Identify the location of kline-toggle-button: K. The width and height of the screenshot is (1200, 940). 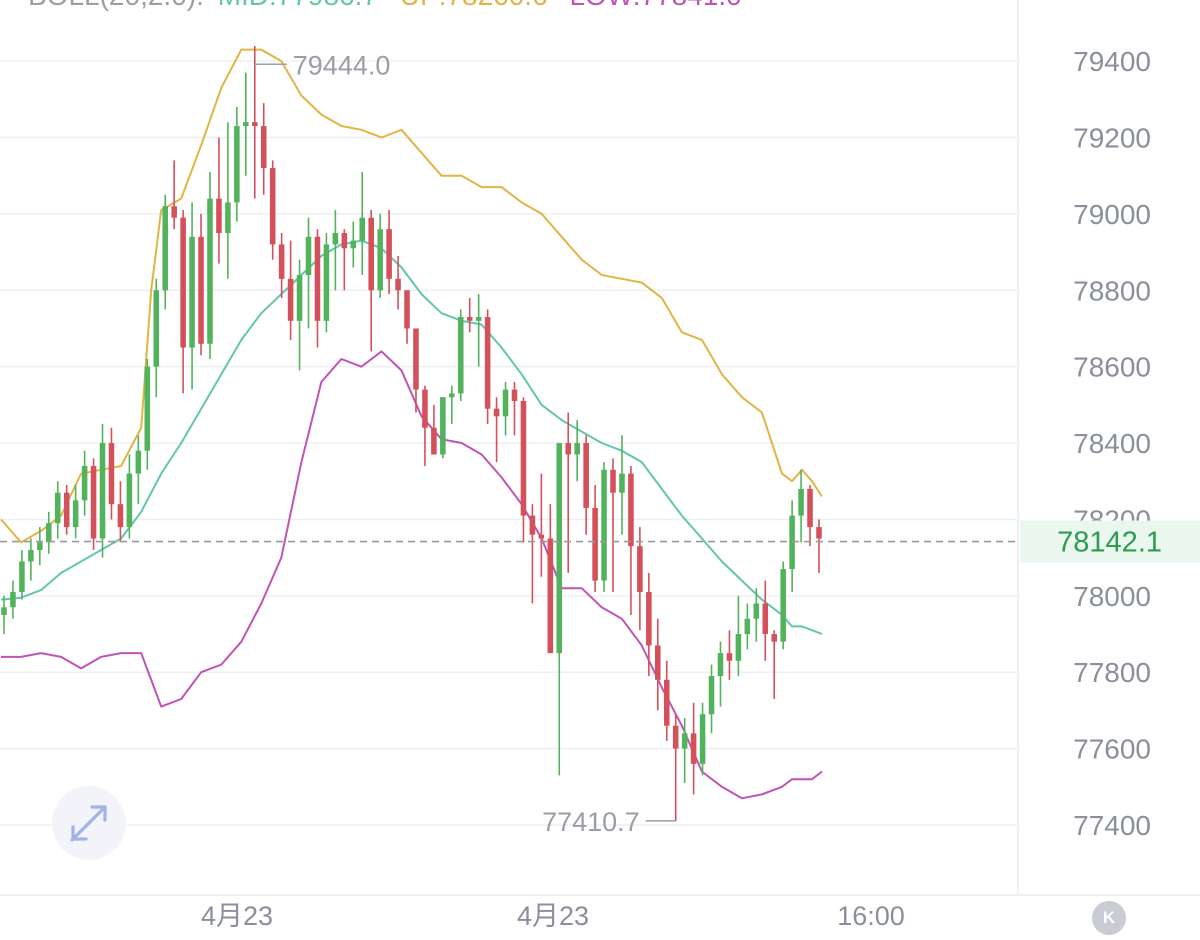
(1109, 918).